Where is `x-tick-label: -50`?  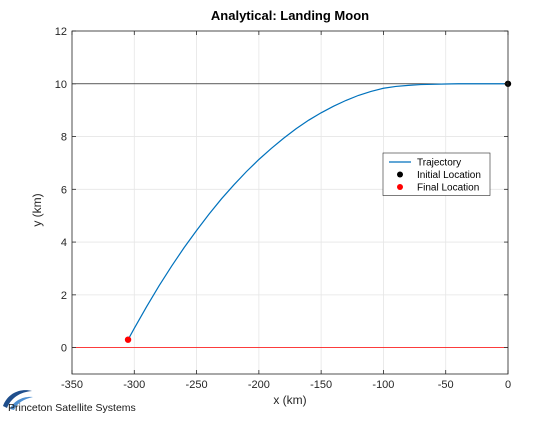
x-tick-label: -50 is located at coordinates (446, 385).